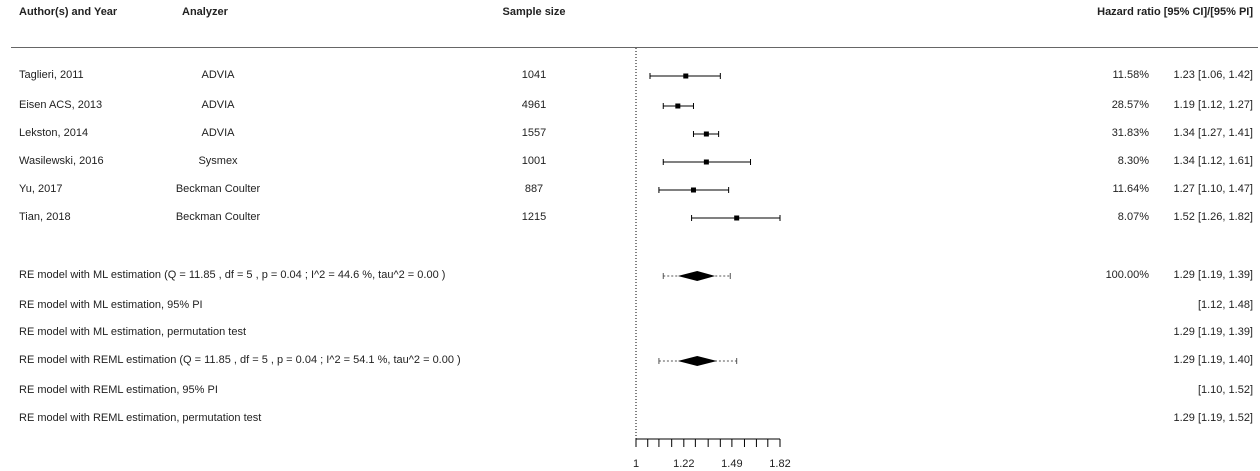 This screenshot has width=1260, height=471. What do you see at coordinates (1133, 217) in the screenshot?
I see `study-weight: 8.07%` at bounding box center [1133, 217].